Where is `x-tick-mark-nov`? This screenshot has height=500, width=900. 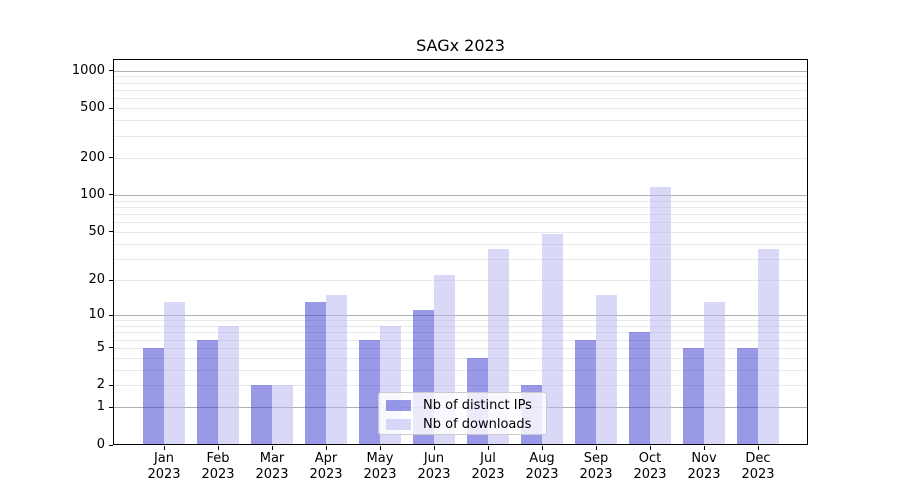 x-tick-mark-nov is located at coordinates (704, 448).